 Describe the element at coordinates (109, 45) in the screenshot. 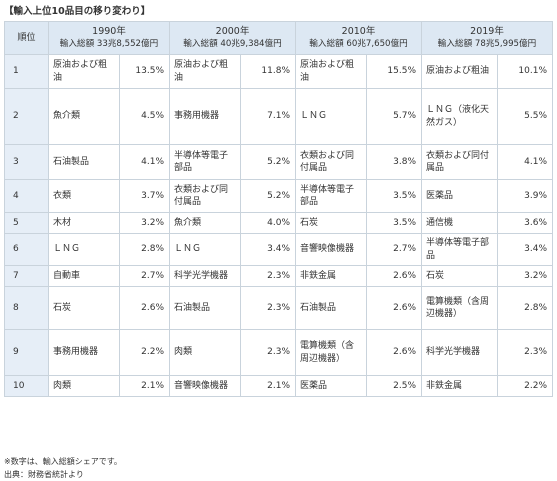

I see `import-total: 輸入総額 33兆8,552億円` at that location.